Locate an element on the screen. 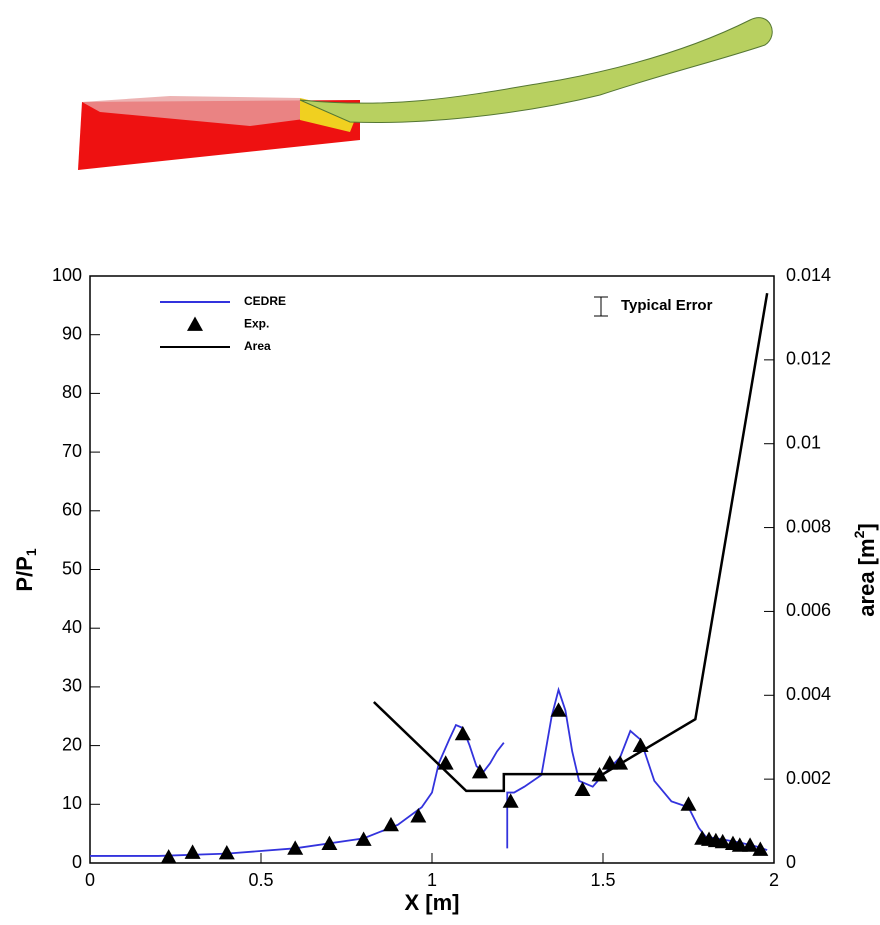  y2-tick-label: 0.012 is located at coordinates (808, 359).